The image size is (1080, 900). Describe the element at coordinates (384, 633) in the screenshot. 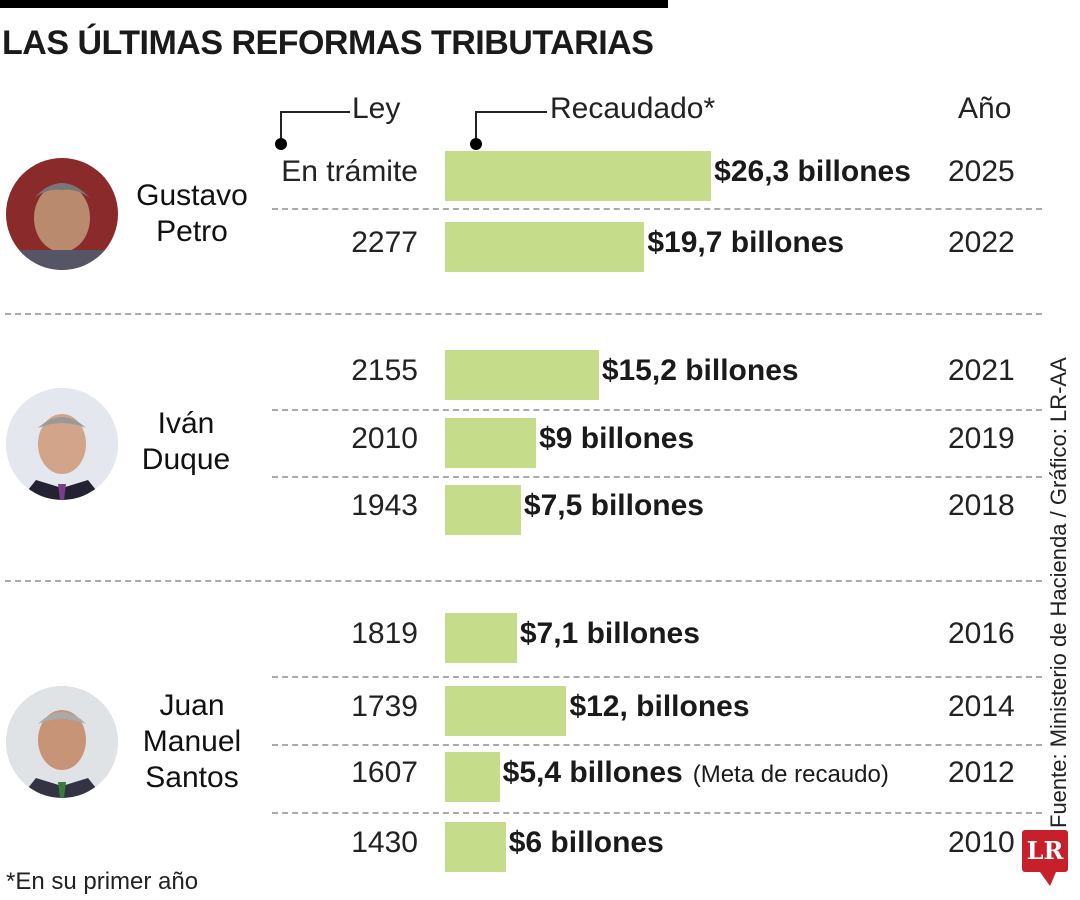

I see `ley-label: 1819` at that location.